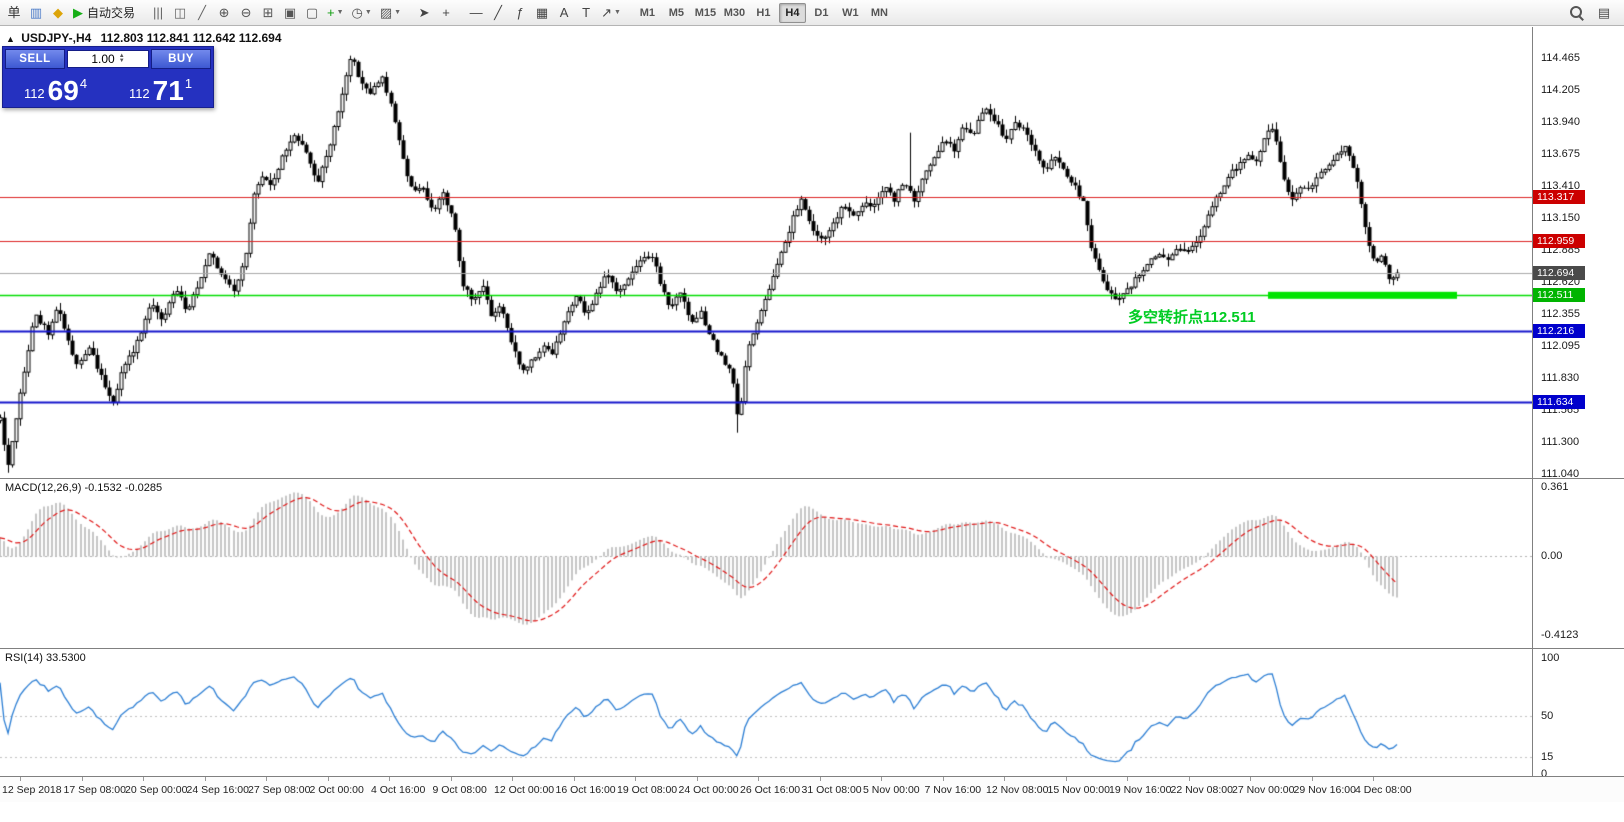 The height and width of the screenshot is (822, 1624). What do you see at coordinates (792, 12) in the screenshot?
I see `timeframe-h4-button: H4` at bounding box center [792, 12].